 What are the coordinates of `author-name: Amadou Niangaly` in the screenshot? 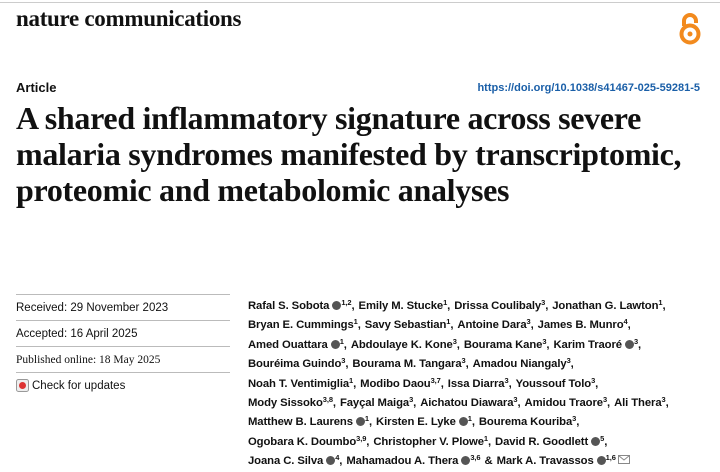 It's located at (519, 364).